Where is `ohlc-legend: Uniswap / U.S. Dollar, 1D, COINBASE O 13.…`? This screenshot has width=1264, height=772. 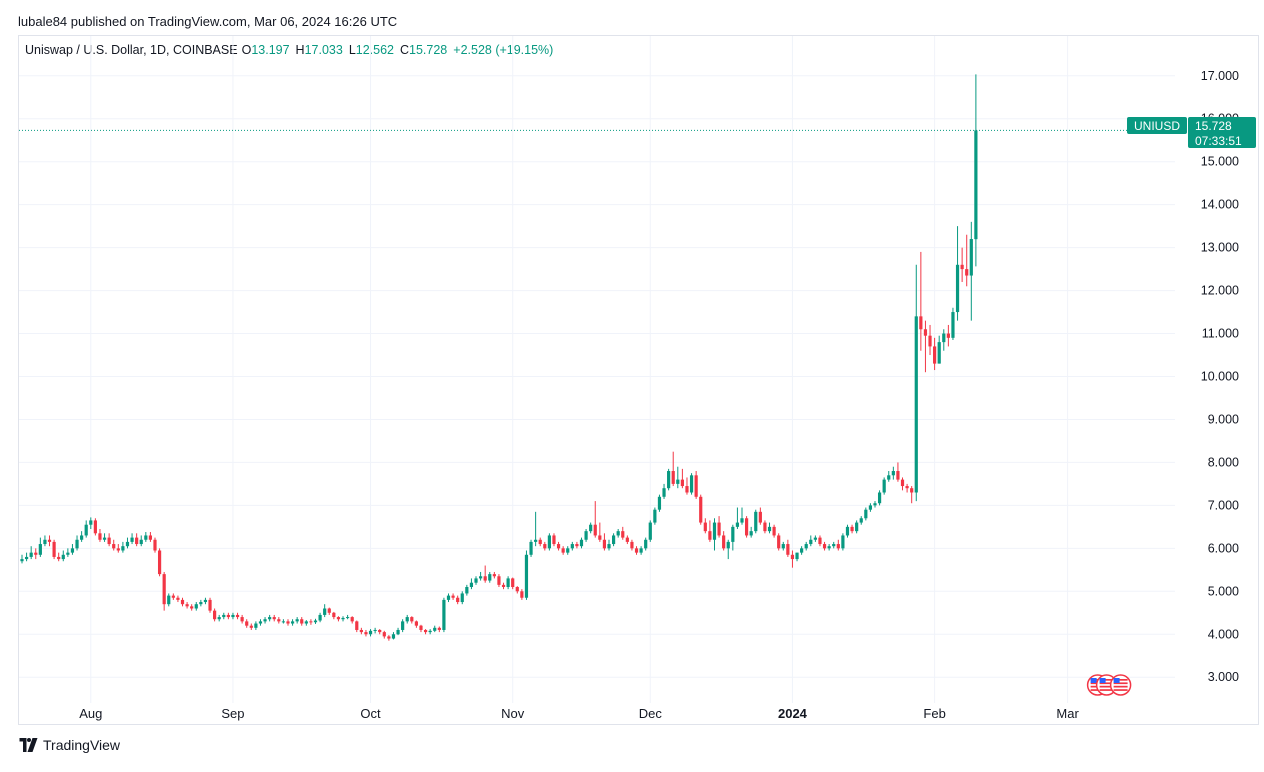 ohlc-legend: Uniswap / U.S. Dollar, 1D, COINBASE O 13.… is located at coordinates (289, 50).